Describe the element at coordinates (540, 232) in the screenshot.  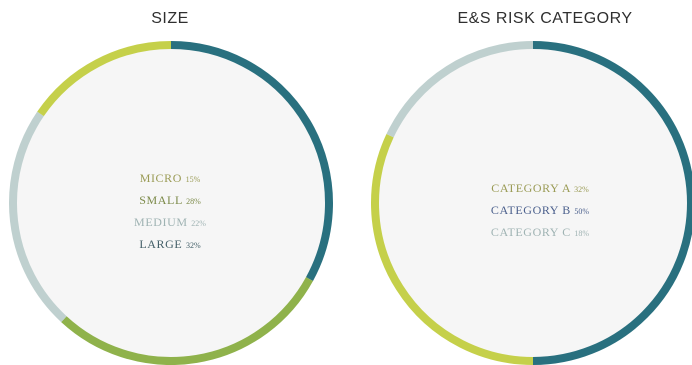
I see `legend-item-category-c: CATEGORY C 18%` at that location.